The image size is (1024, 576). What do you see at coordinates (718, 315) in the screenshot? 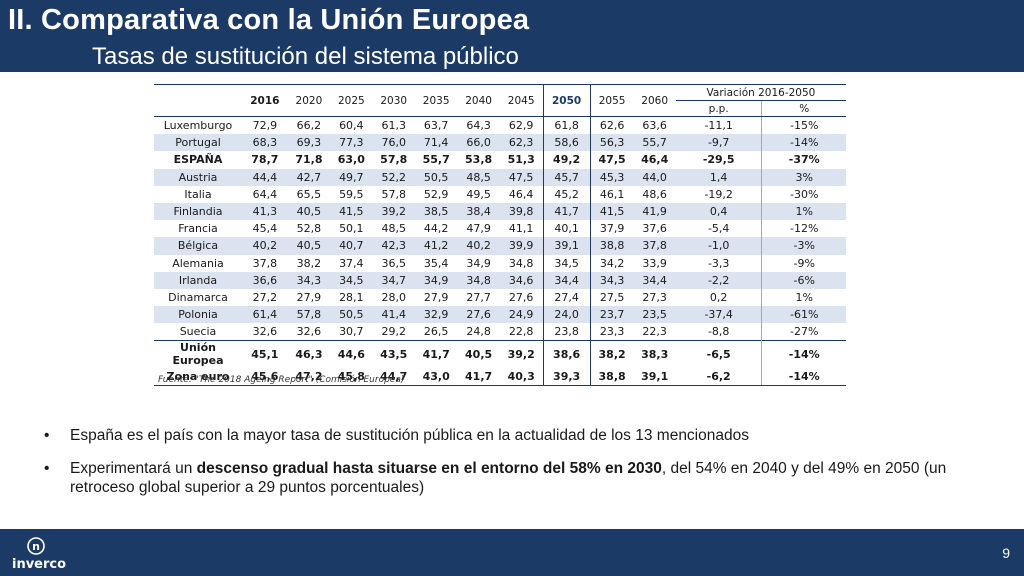
I see `variation-pp-cell: -37,4` at bounding box center [718, 315].